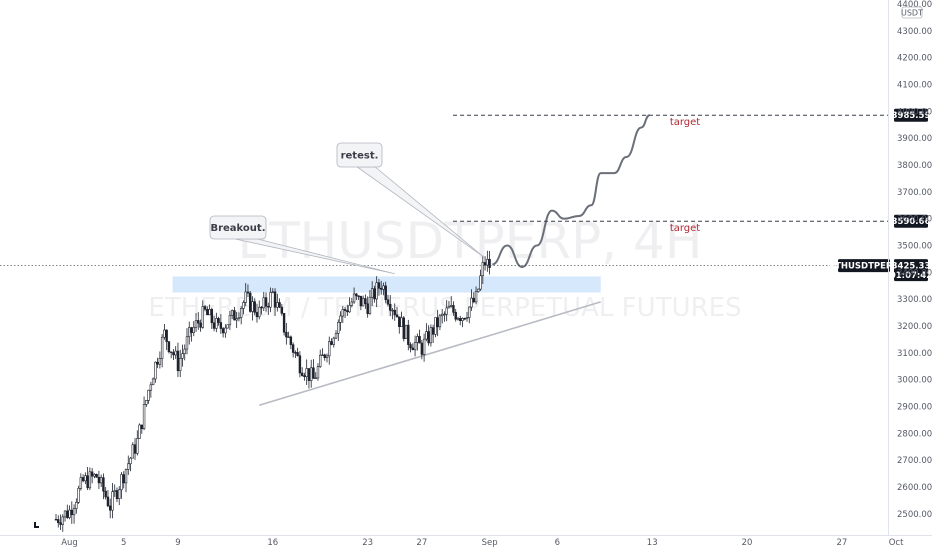  What do you see at coordinates (430, 353) in the screenshot?
I see `support-trendline` at bounding box center [430, 353].